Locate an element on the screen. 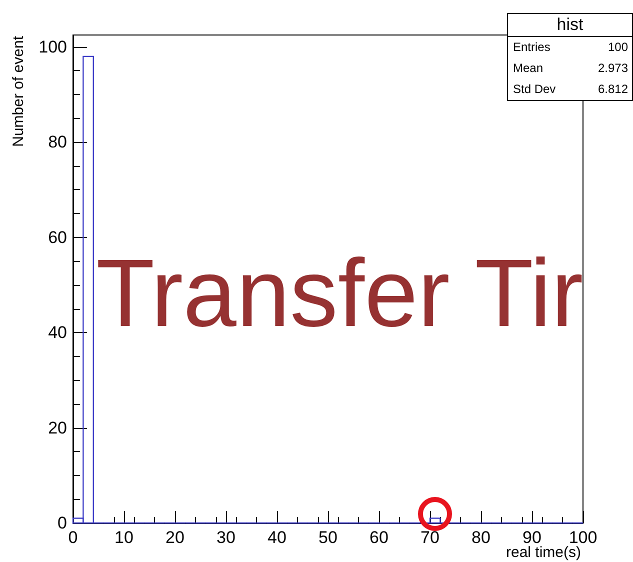 This screenshot has height=562, width=633. text: 100 is located at coordinates (618, 47).